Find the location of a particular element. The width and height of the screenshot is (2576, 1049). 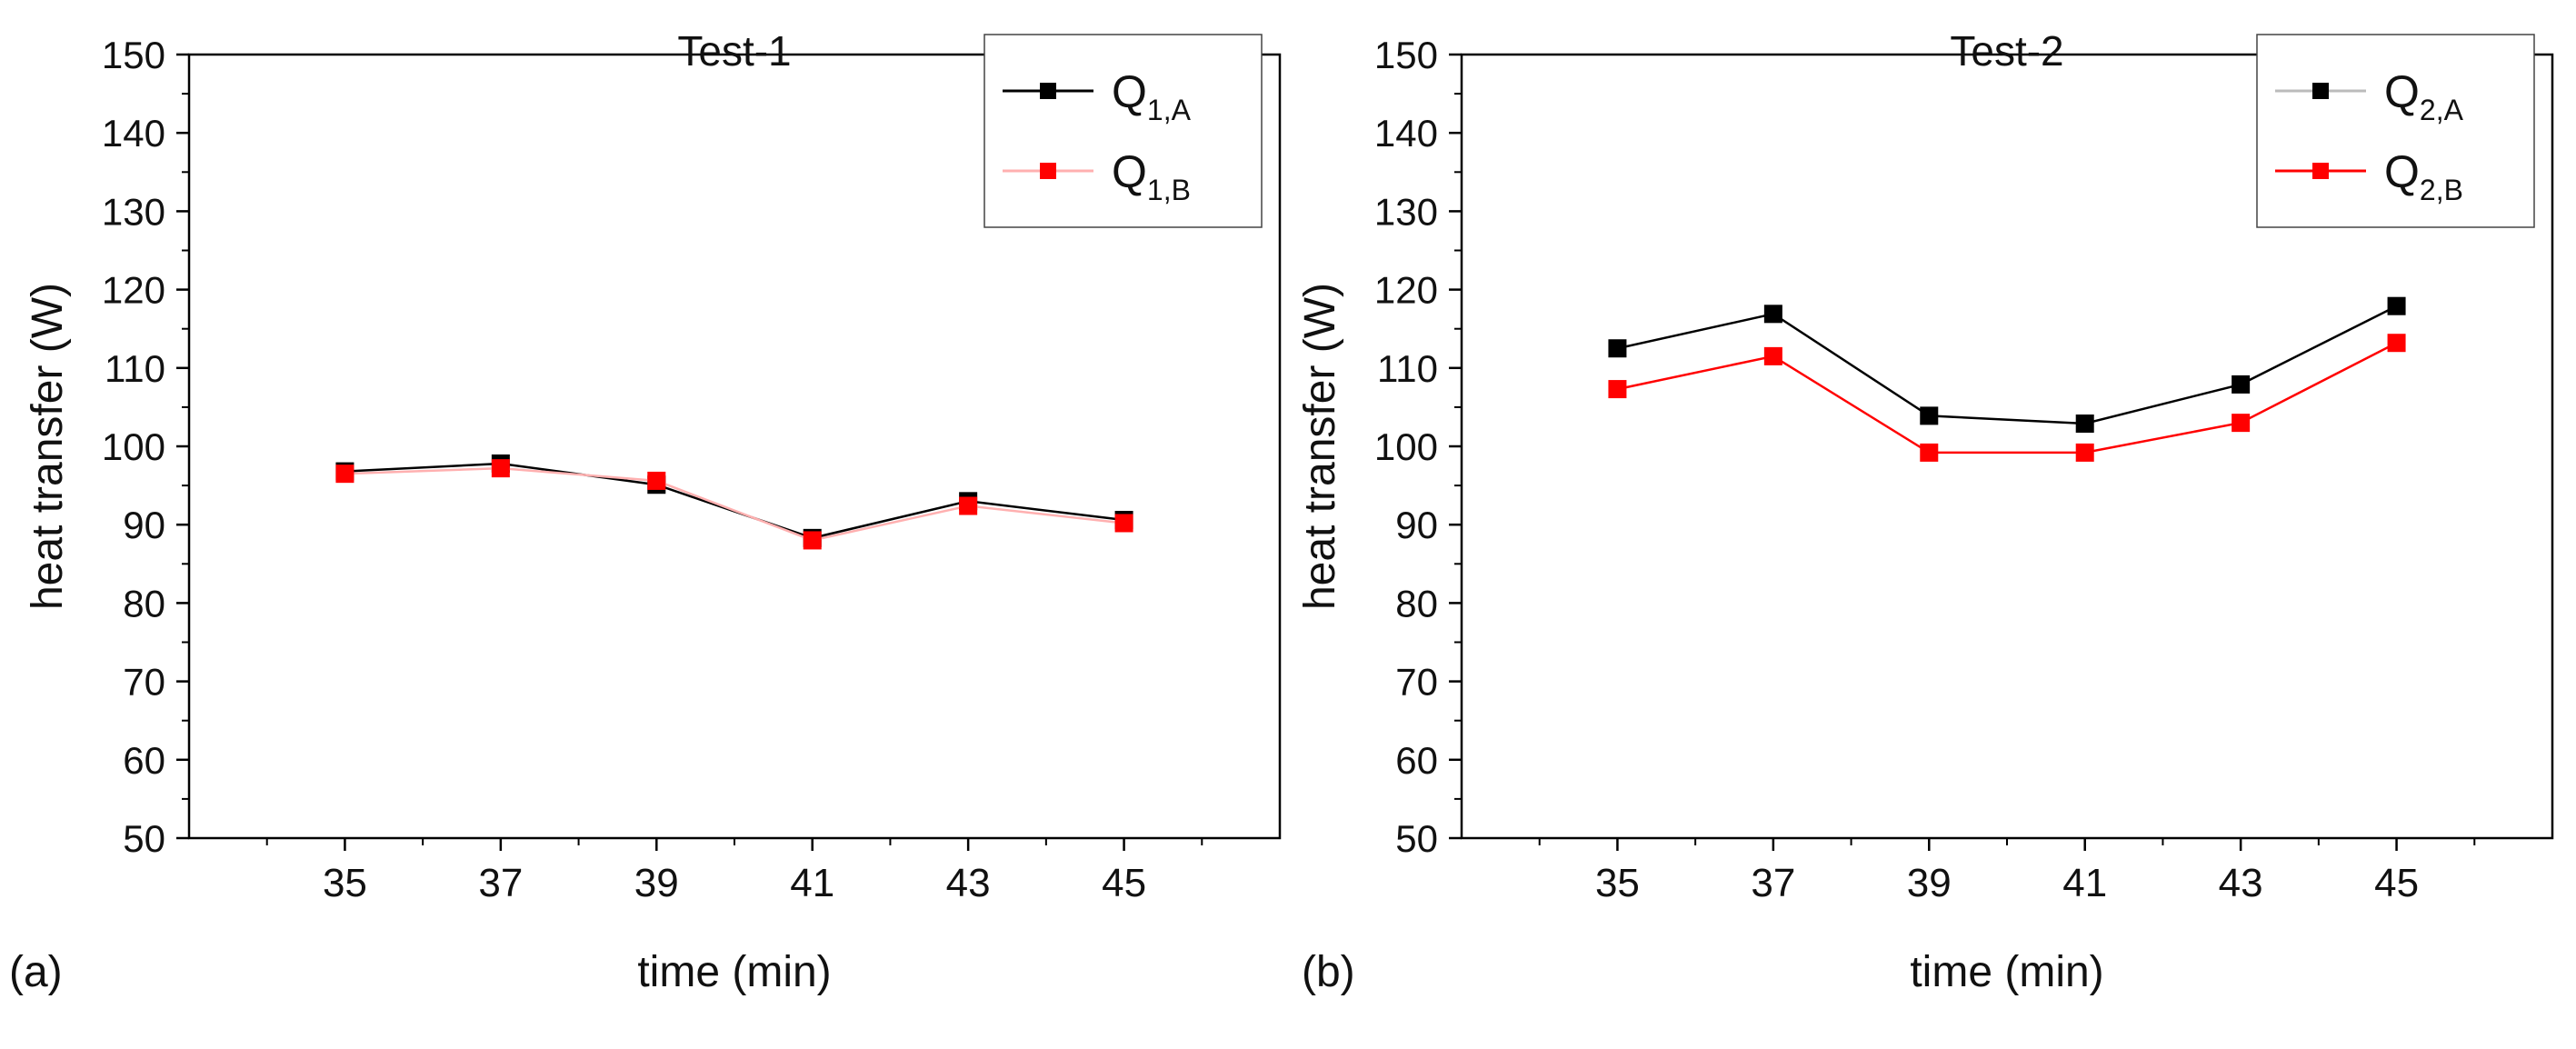

legend-marker-q1a is located at coordinates (1048, 91).